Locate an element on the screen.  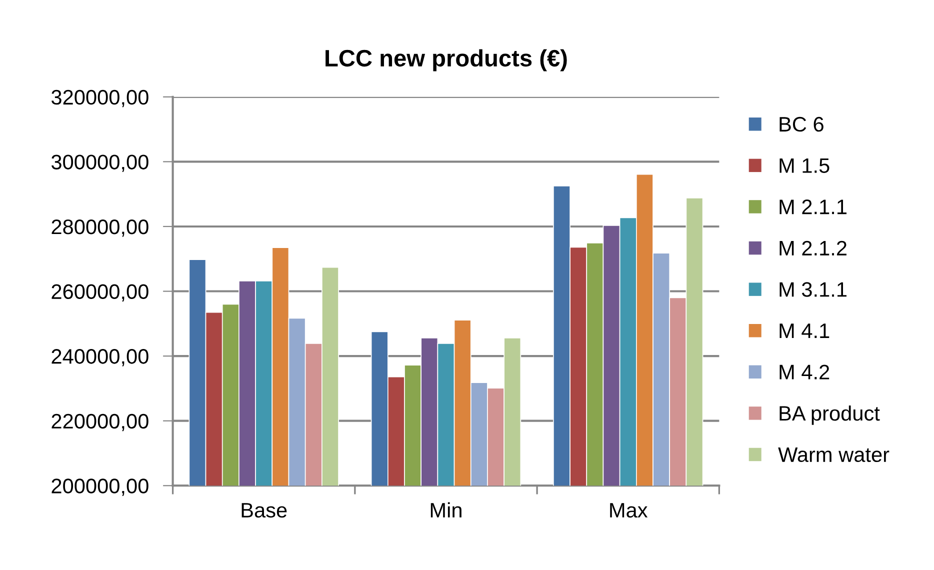
x-tick-label: Base is located at coordinates (264, 510).